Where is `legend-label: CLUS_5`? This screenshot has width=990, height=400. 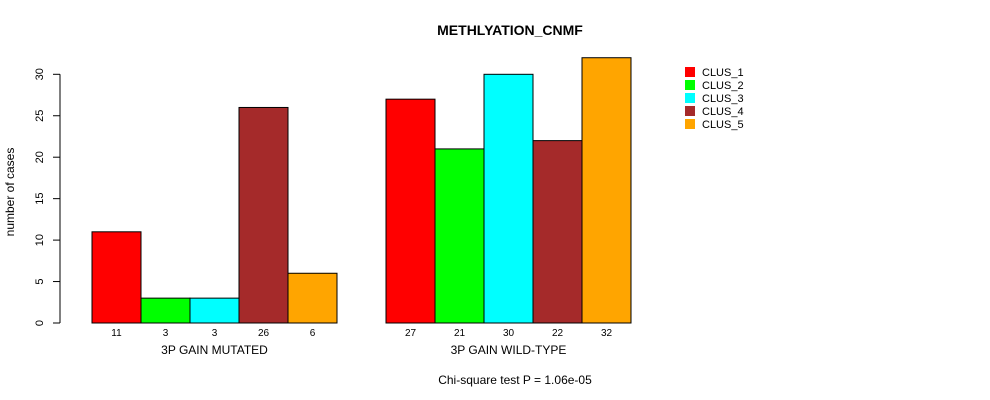 legend-label: CLUS_5 is located at coordinates (723, 125).